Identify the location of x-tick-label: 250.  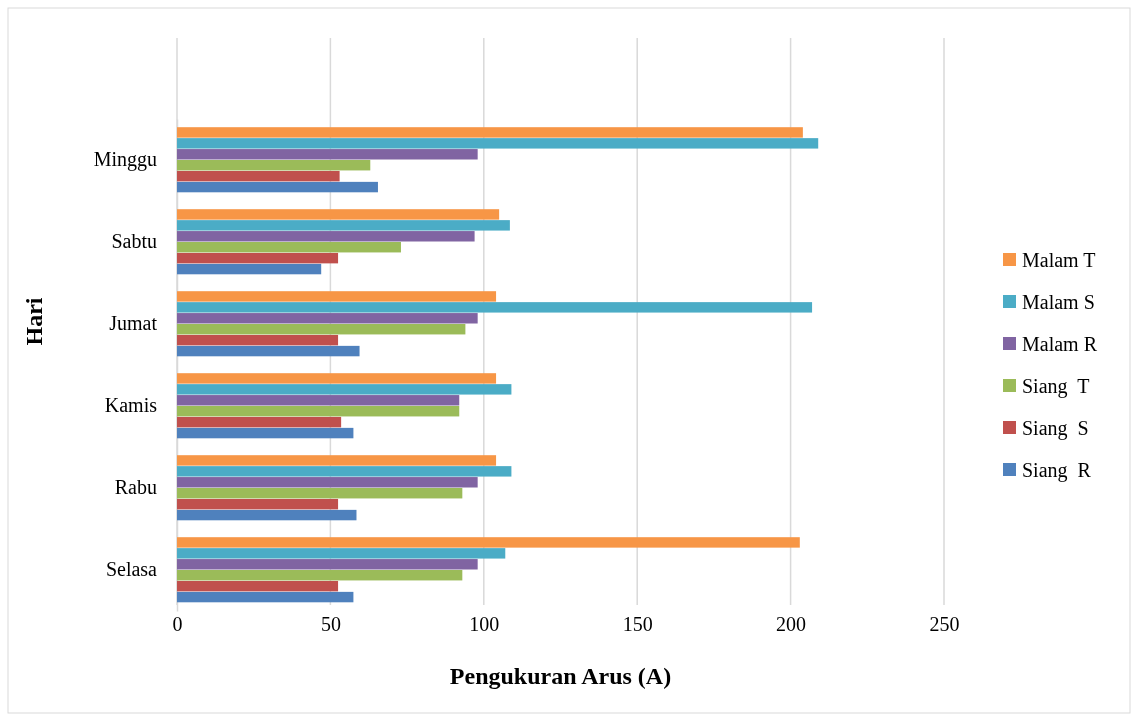
(944, 624).